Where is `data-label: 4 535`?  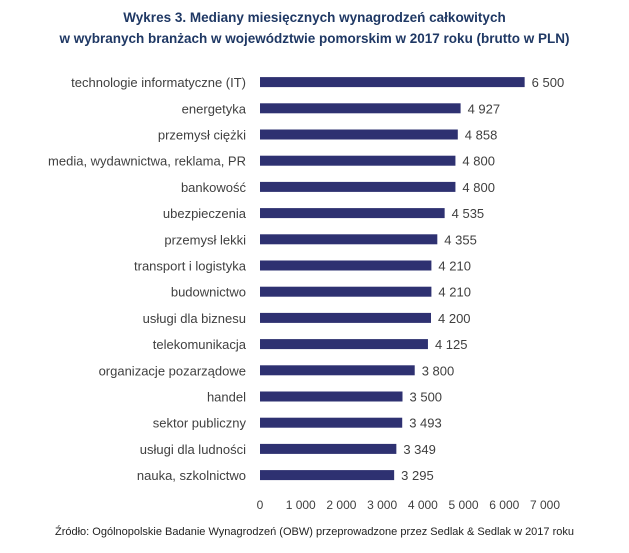 data-label: 4 535 is located at coordinates (468, 213).